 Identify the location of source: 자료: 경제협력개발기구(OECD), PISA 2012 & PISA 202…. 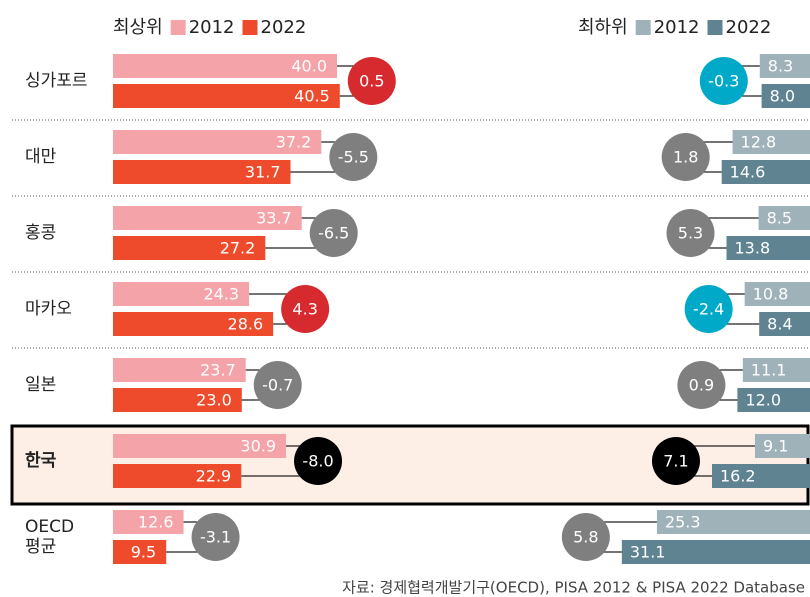
(573, 588).